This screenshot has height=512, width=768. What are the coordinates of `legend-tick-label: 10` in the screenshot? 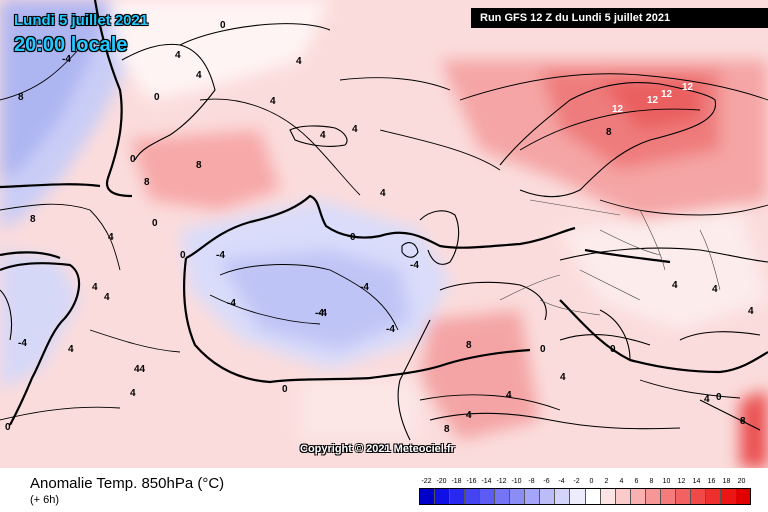 It's located at (666, 481).